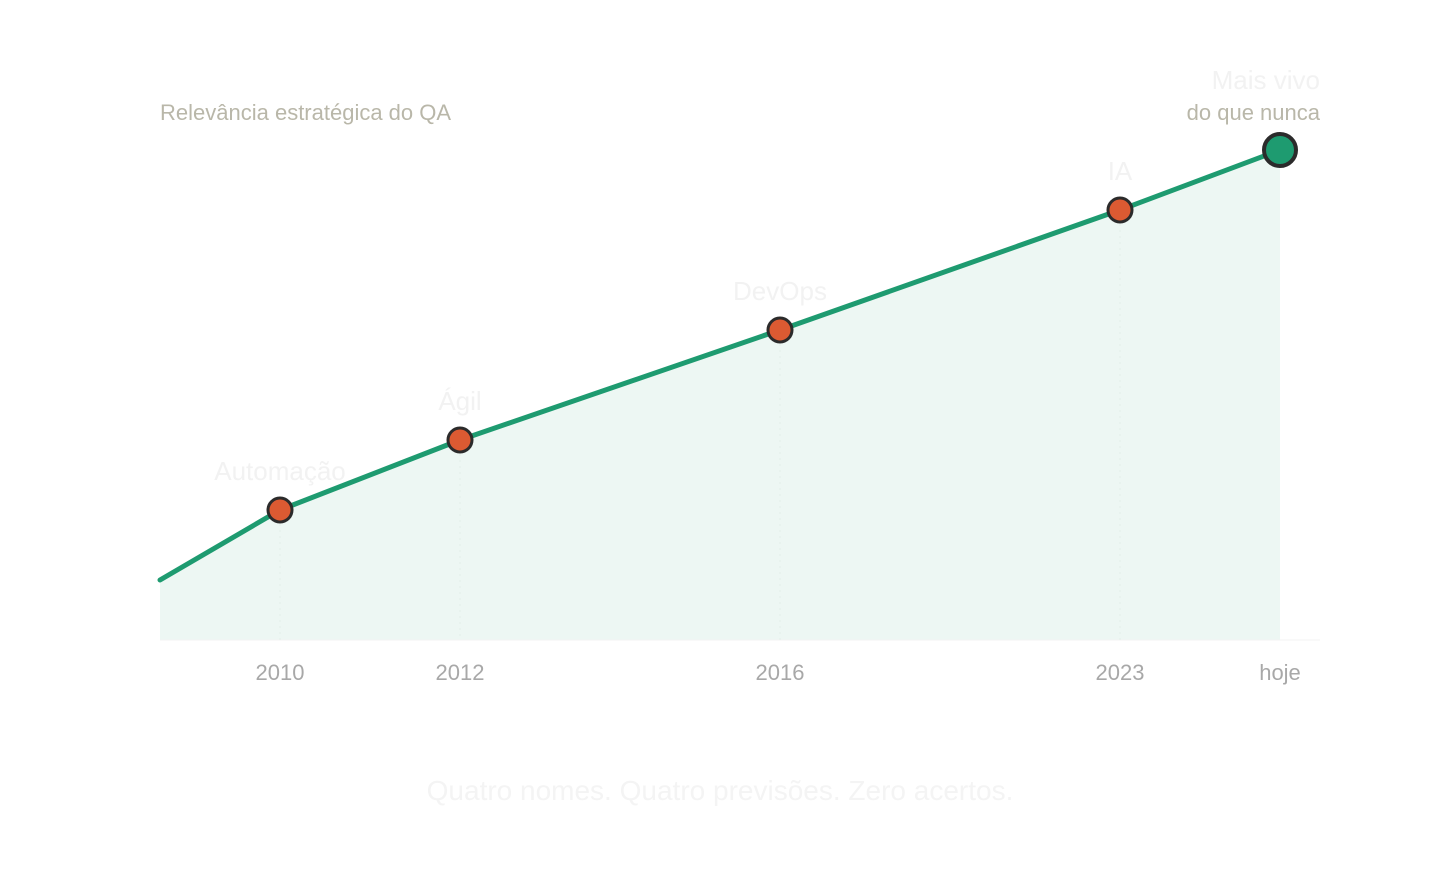 This screenshot has width=1440, height=880. What do you see at coordinates (1254, 112) in the screenshot?
I see `callout-line-2: do que nunca` at bounding box center [1254, 112].